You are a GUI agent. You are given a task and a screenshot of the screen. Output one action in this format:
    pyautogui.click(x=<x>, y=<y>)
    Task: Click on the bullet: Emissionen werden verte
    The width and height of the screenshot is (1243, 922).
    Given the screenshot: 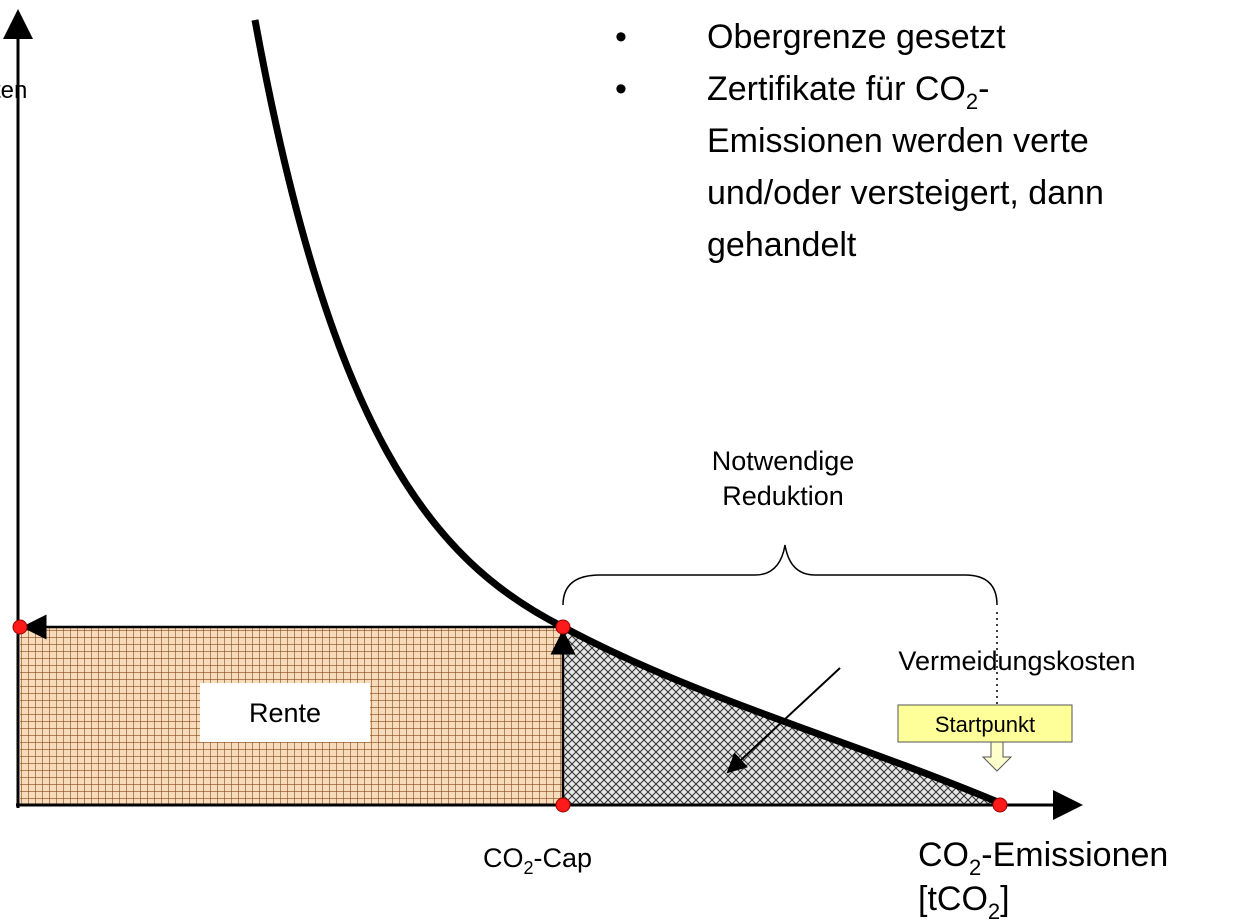 What is the action you would take?
    pyautogui.click(x=898, y=141)
    